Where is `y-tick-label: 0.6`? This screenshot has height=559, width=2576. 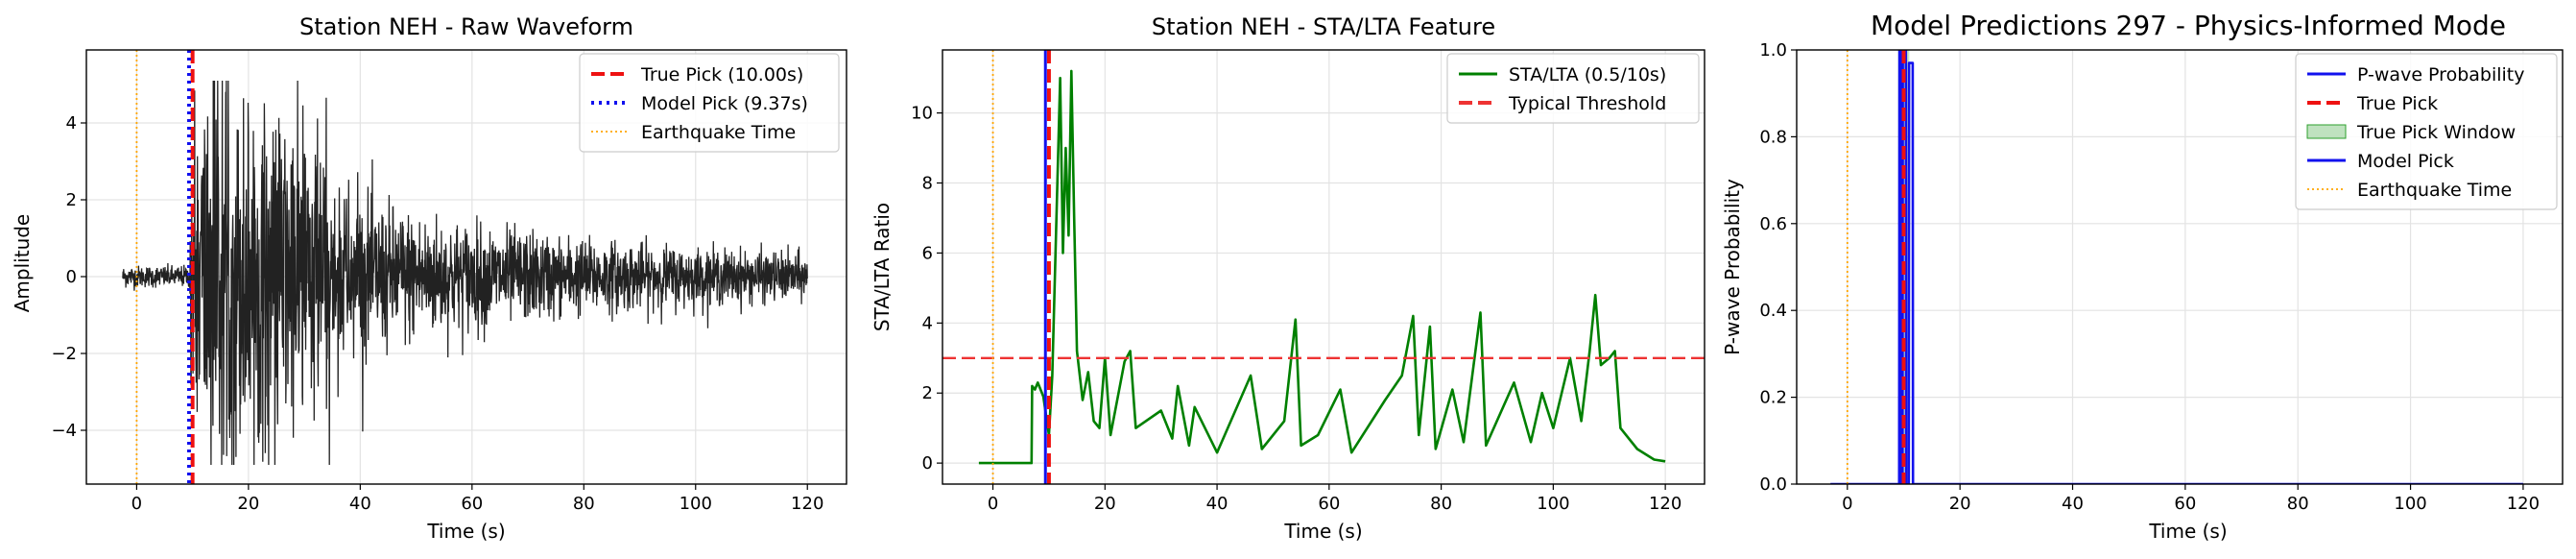 y-tick-label: 0.6 is located at coordinates (1773, 224).